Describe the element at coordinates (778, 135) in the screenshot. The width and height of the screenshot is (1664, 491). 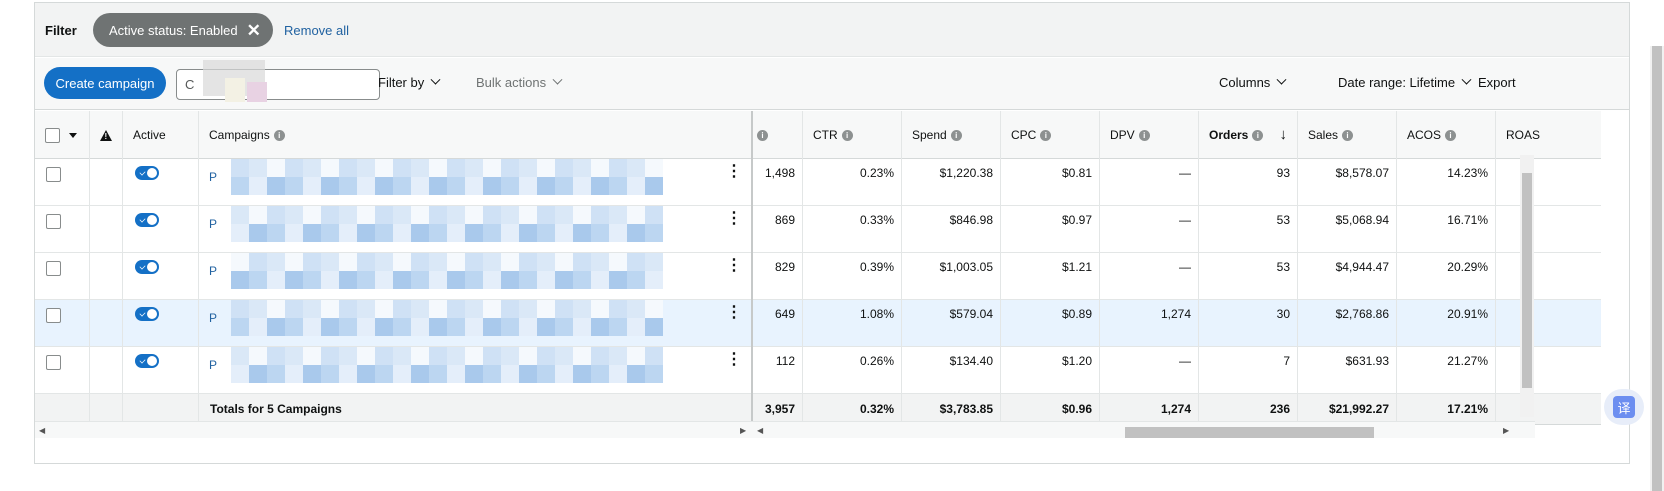
I see `header-clicks: i` at that location.